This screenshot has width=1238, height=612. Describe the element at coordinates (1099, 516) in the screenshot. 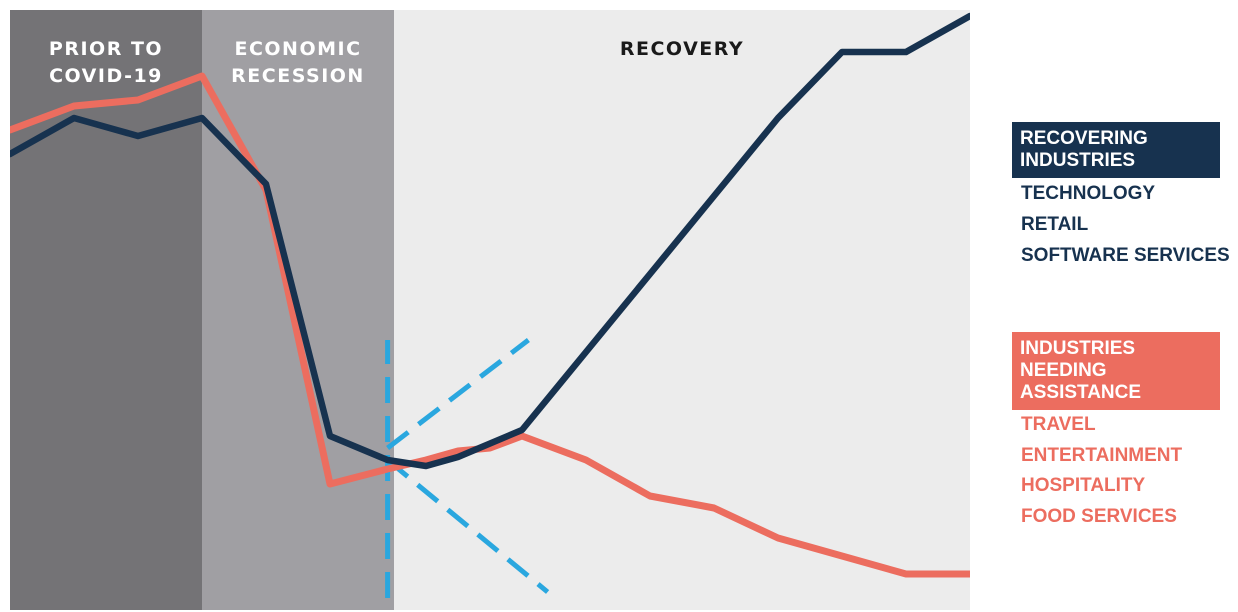

I see `legend-item-food-services: FOOD SERVICES` at that location.